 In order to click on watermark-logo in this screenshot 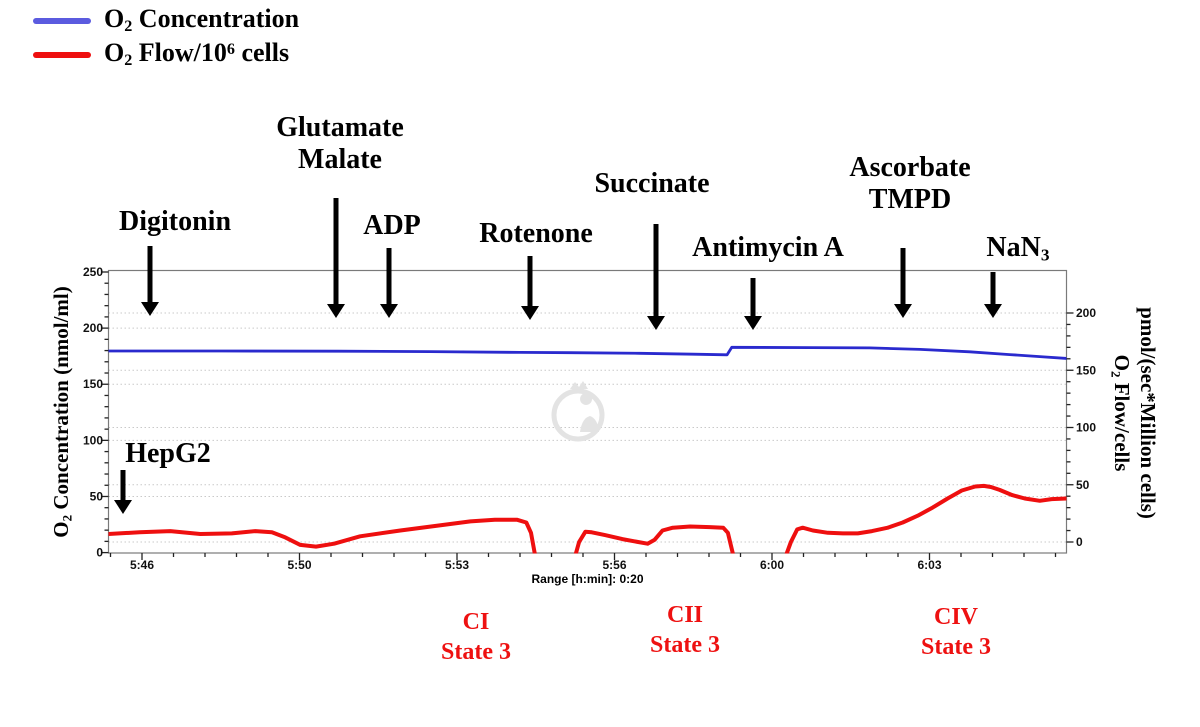, I will do `click(578, 411)`.